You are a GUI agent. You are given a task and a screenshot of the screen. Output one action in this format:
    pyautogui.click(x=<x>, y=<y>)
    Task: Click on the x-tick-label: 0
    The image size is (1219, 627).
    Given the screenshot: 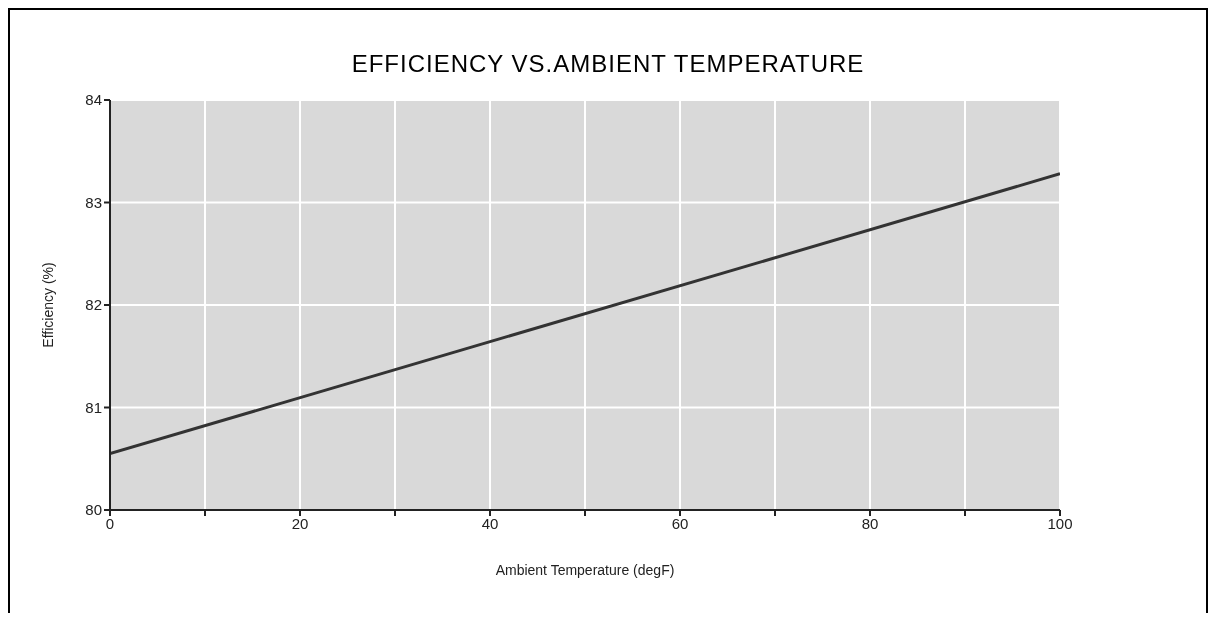 What is the action you would take?
    pyautogui.click(x=110, y=523)
    